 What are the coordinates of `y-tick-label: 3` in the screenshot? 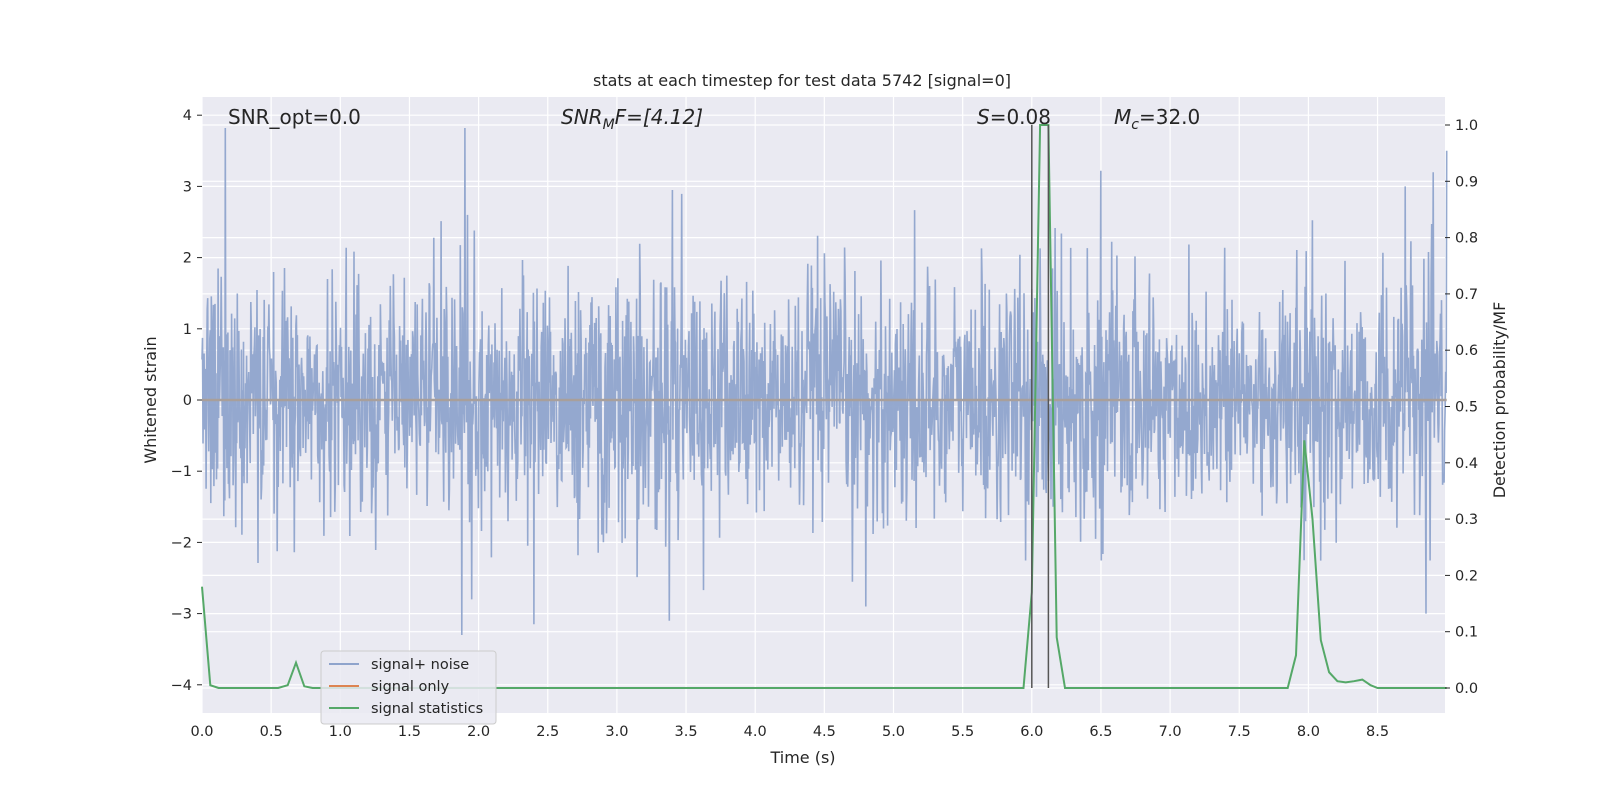 It's located at (187, 187).